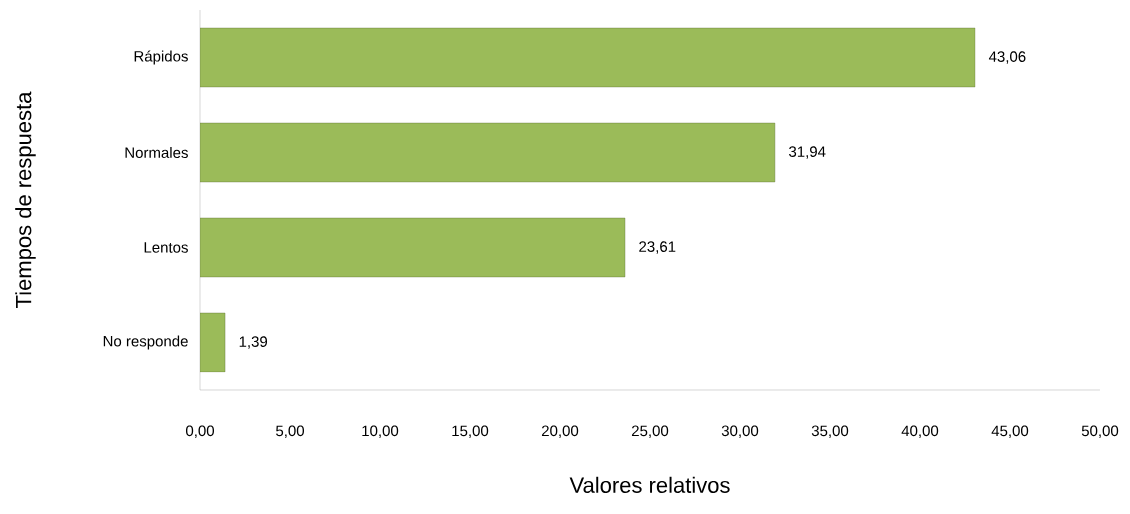 This screenshot has height=514, width=1130. I want to click on x-tick-label: 20,00, so click(560, 431).